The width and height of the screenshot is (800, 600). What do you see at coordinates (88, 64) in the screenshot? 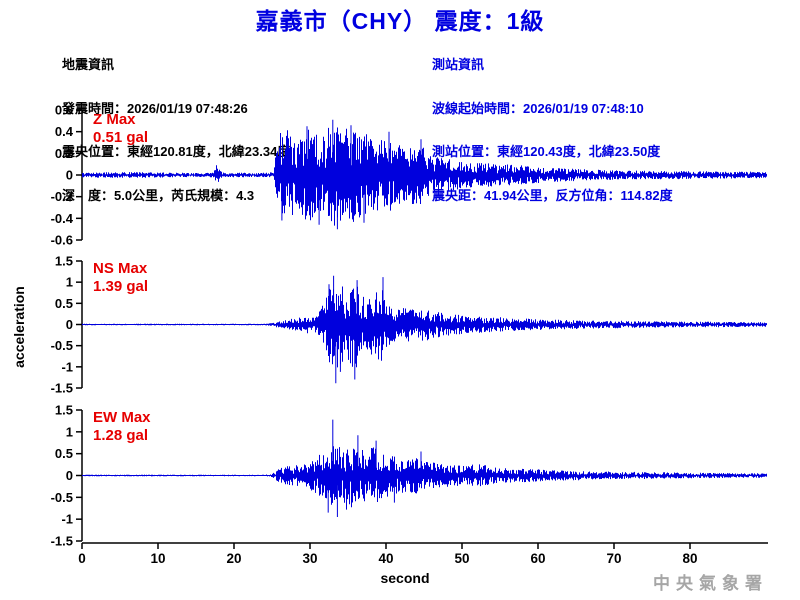
I see `earthquake-info-header: 地震資訊` at bounding box center [88, 64].